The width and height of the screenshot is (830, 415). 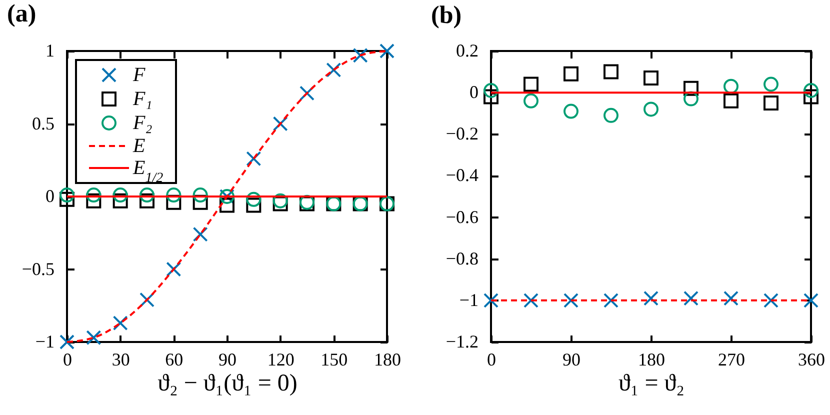 I want to click on x-tick-label: 120, so click(x=280, y=360).